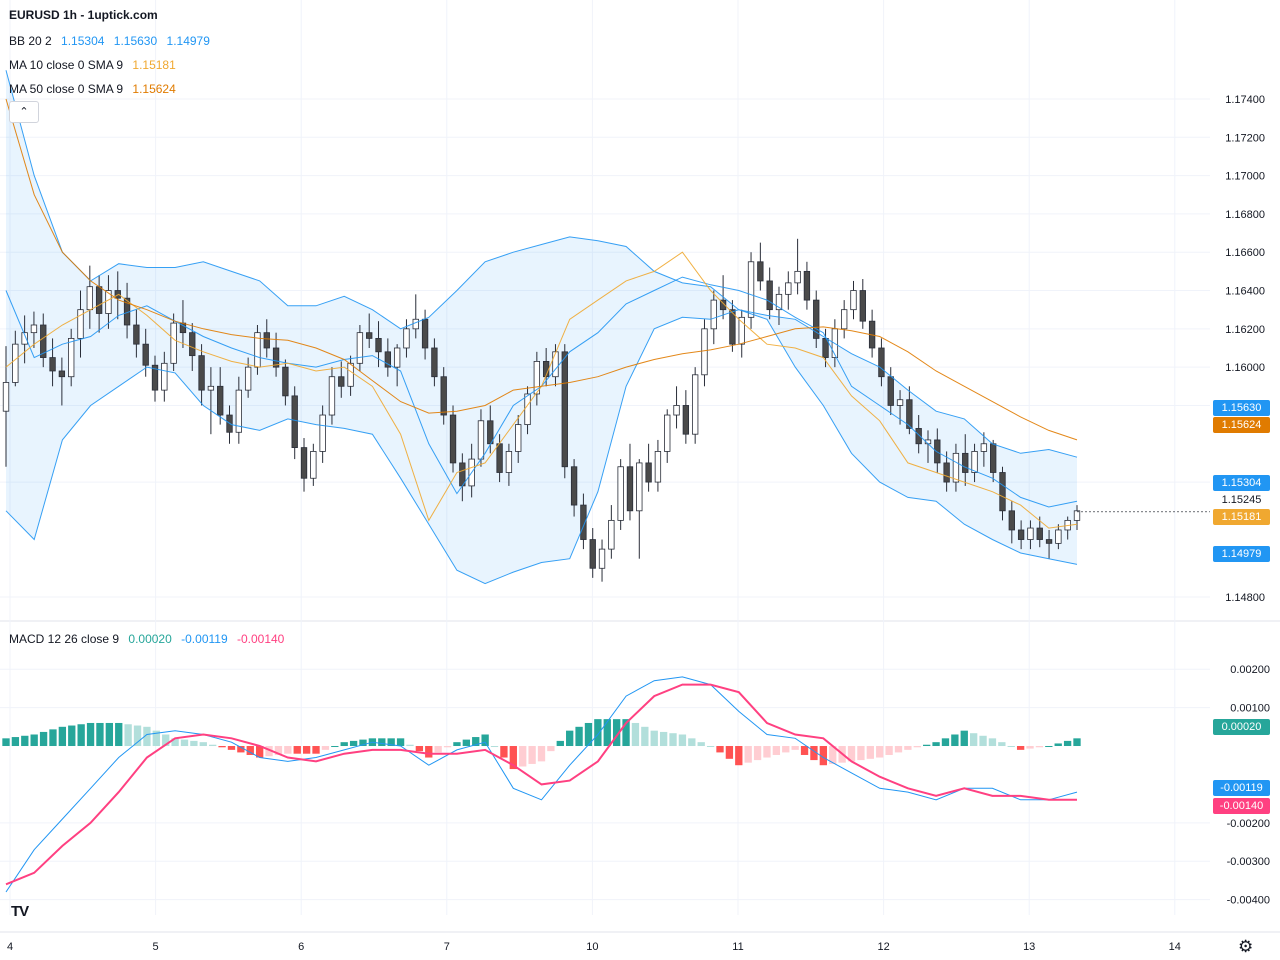  What do you see at coordinates (95, 89) in the screenshot?
I see `ma50-legend: MA 50 close 0 SMA 9 1.15624` at bounding box center [95, 89].